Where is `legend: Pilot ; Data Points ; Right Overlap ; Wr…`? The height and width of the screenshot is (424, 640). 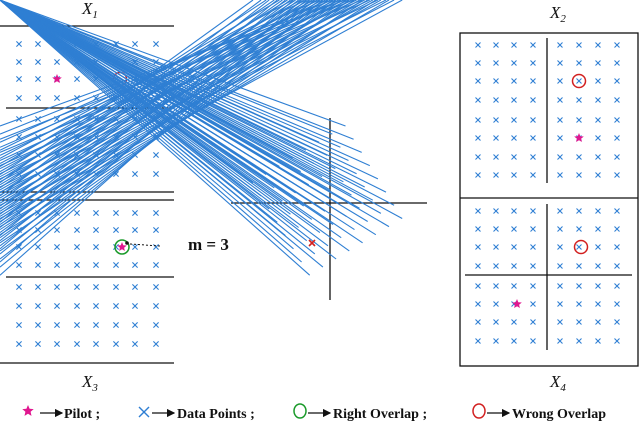 legend: Pilot ; Data Points ; Right Overlap ; Wr… is located at coordinates (314, 412).